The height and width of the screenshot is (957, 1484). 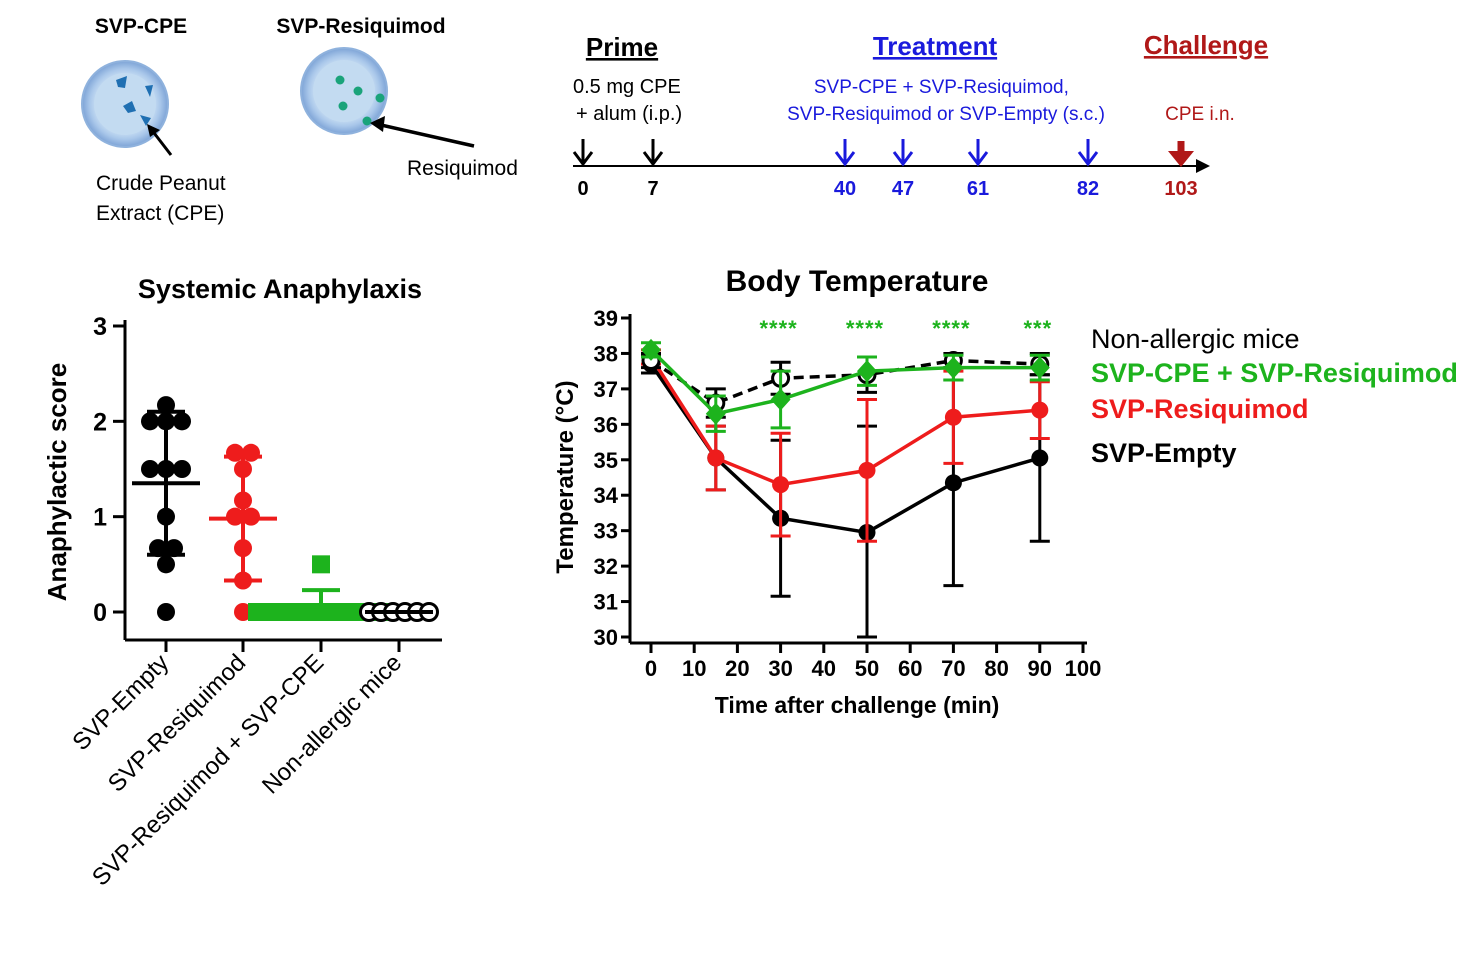 I want to click on significance-stars: ***, so click(x=1037, y=328).